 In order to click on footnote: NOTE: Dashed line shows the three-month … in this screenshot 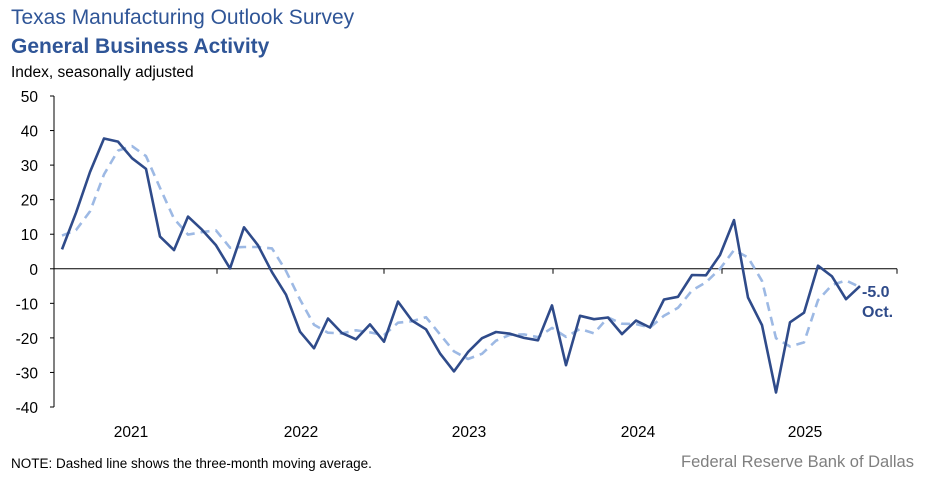, I will do `click(191, 463)`.